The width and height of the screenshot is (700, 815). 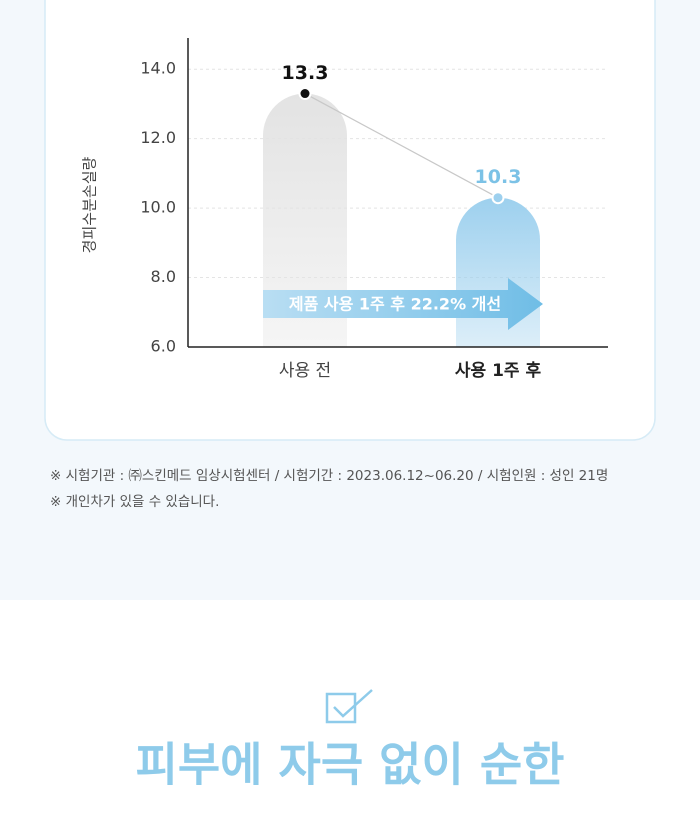 I want to click on check-icon, so click(x=349, y=706).